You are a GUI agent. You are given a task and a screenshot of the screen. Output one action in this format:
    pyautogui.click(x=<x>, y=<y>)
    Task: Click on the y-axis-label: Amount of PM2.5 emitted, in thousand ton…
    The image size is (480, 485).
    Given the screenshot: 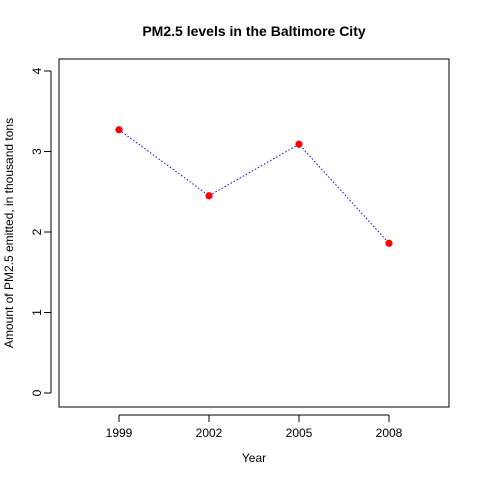 What is the action you would take?
    pyautogui.click(x=9, y=233)
    